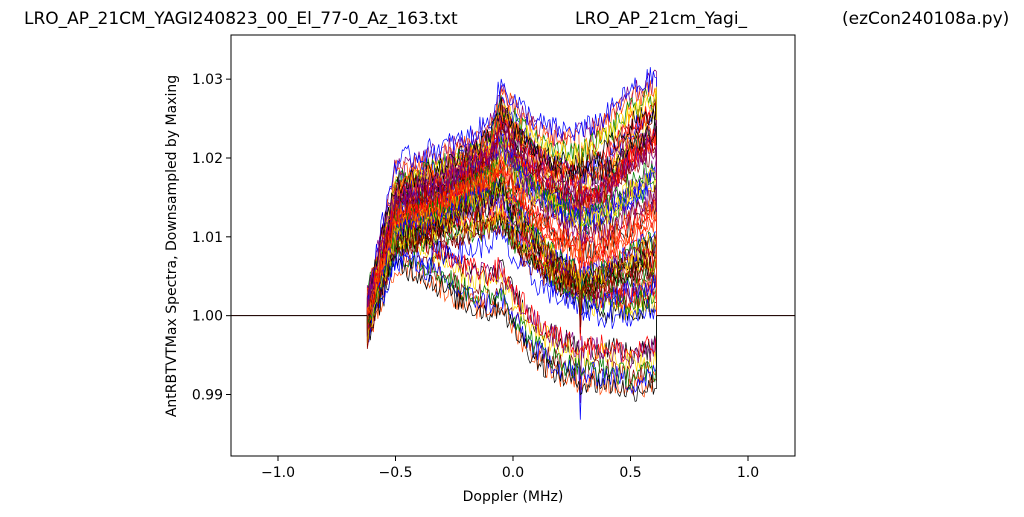  I want to click on x-tick-label: 0.5, so click(630, 473).